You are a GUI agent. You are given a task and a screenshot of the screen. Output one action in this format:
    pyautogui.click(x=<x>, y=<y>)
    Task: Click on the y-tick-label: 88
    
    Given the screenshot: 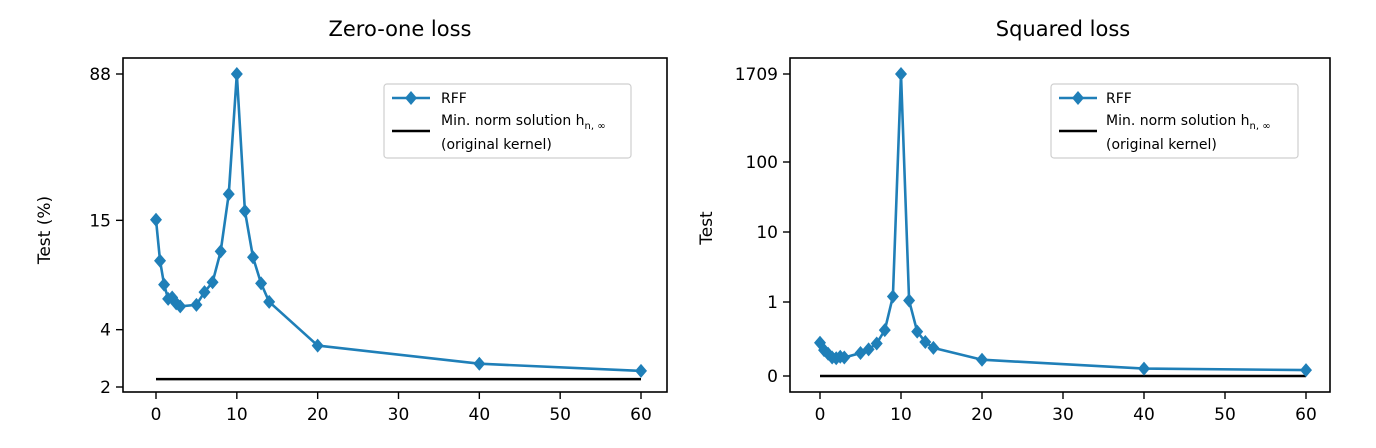 What is the action you would take?
    pyautogui.click(x=100, y=75)
    